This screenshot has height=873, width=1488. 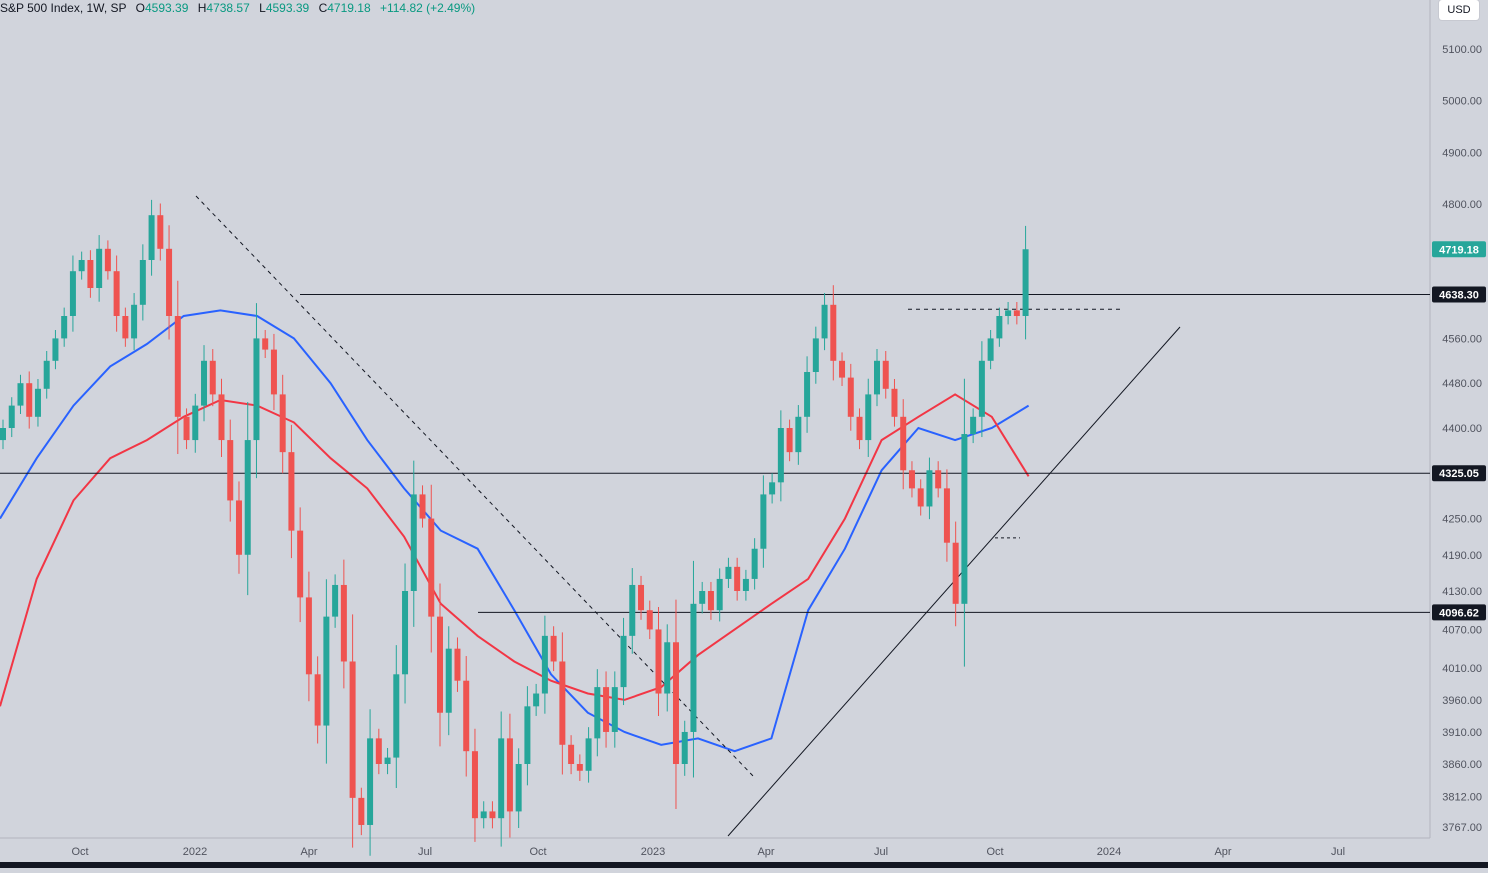 What do you see at coordinates (1109, 852) in the screenshot?
I see `time-tick-label: 2024` at bounding box center [1109, 852].